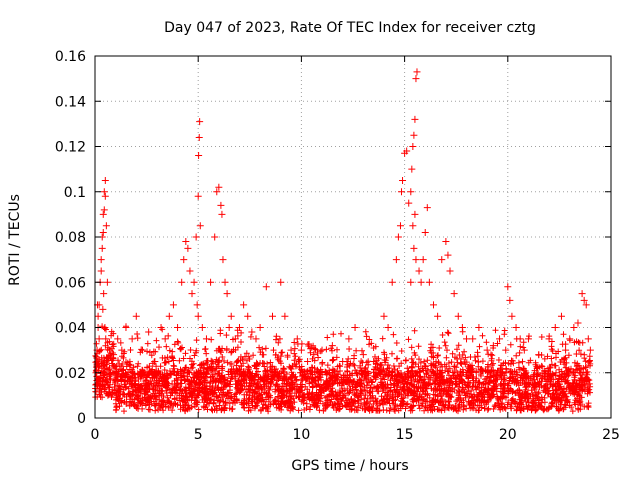 Image resolution: width=640 pixels, height=480 pixels. Describe the element at coordinates (508, 435) in the screenshot. I see `x-tick-label: 20` at that location.